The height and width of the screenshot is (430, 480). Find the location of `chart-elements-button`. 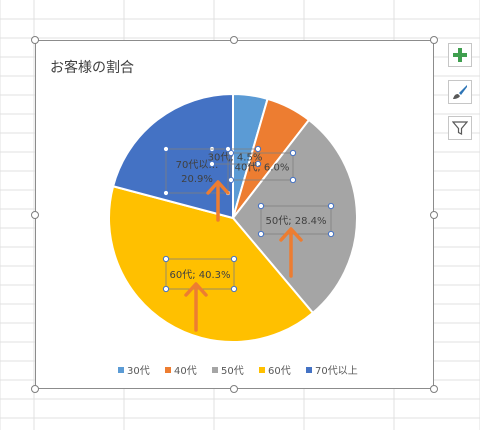

chart-elements-button is located at coordinates (460, 55).